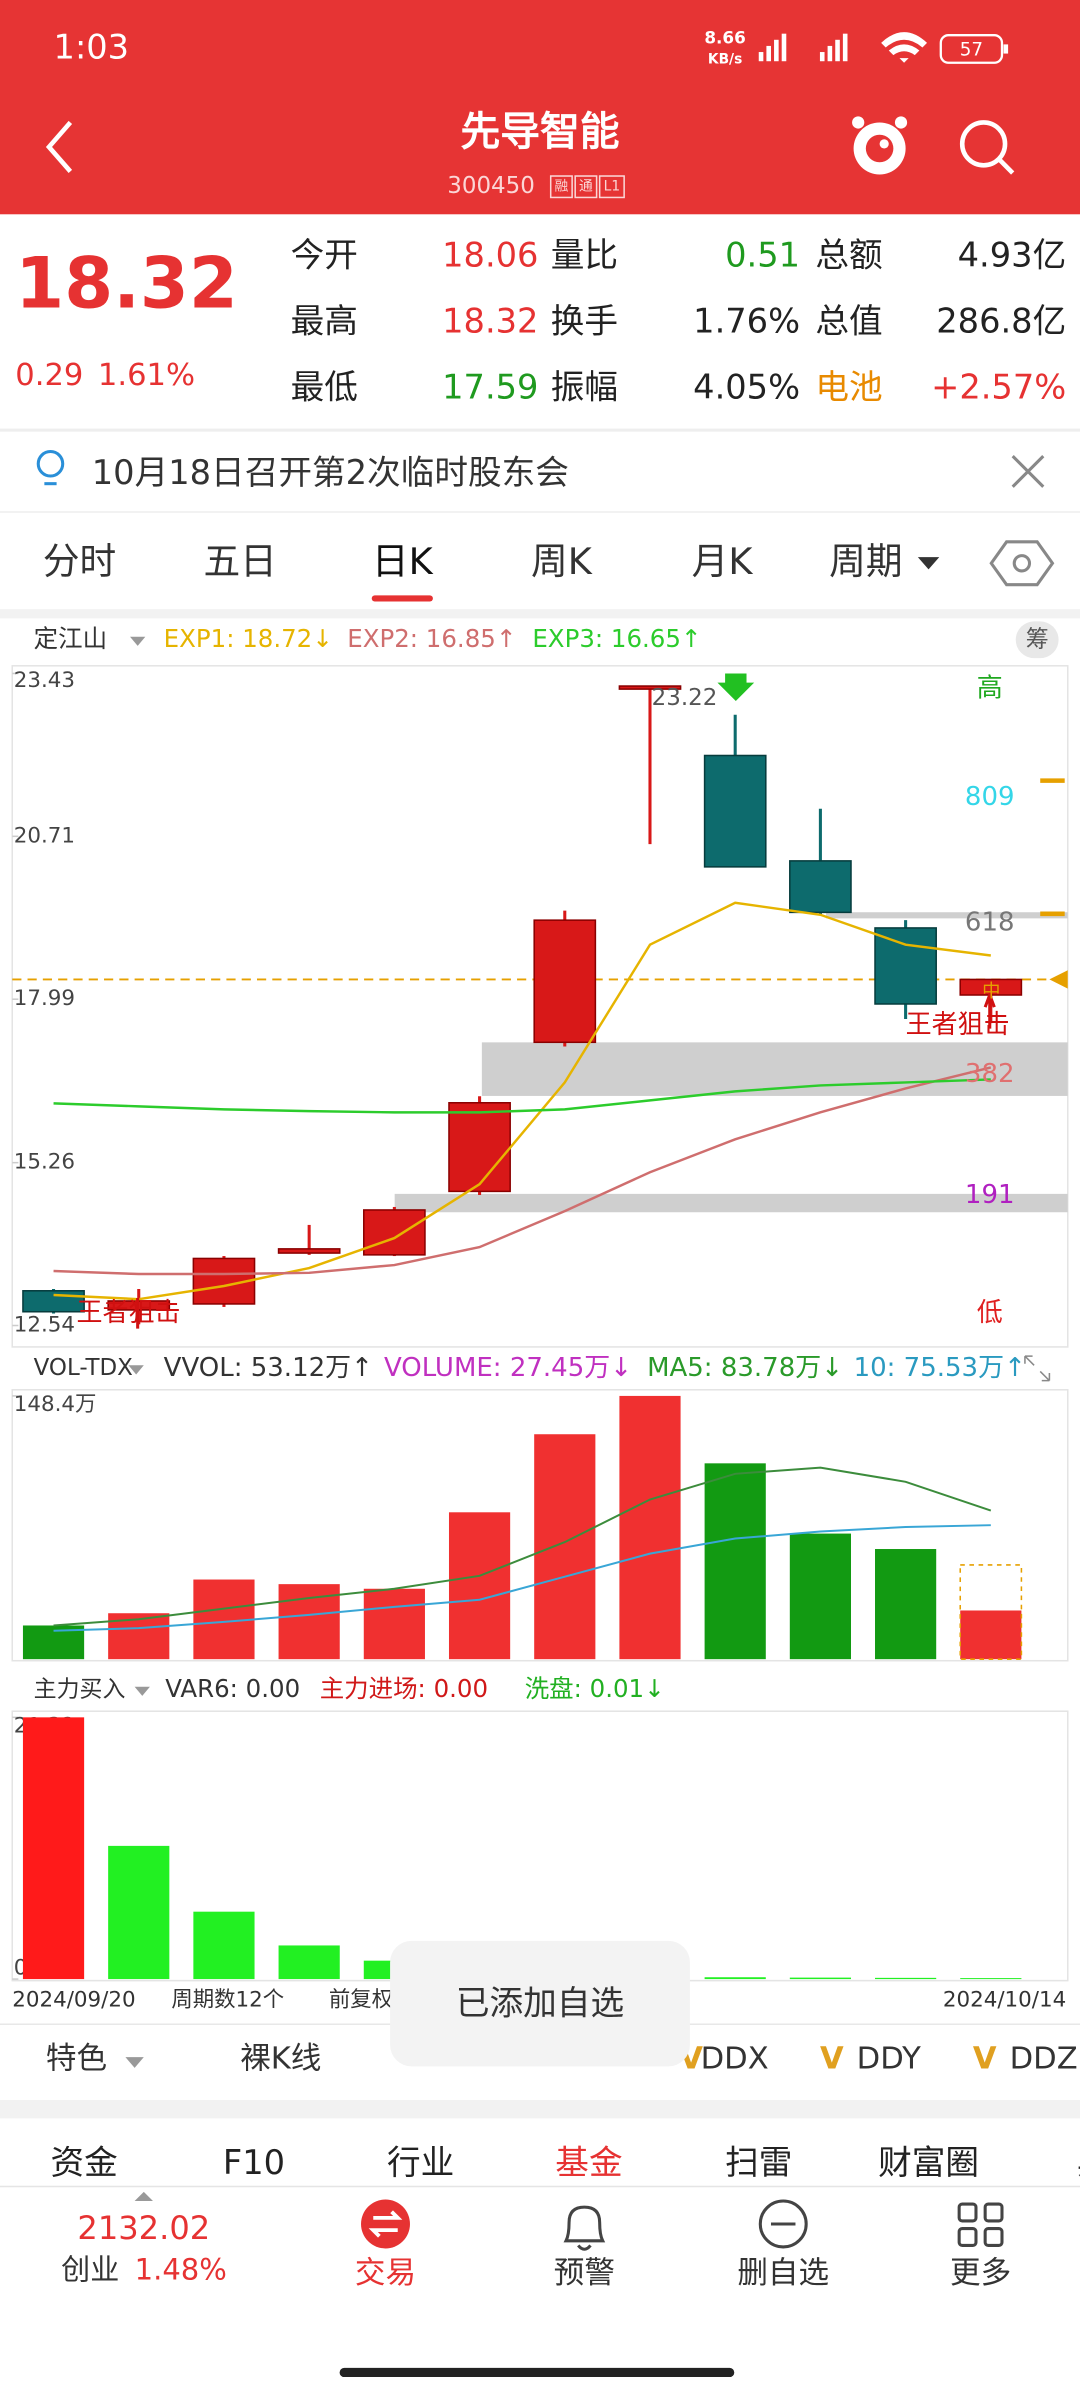 The image size is (1080, 2400). Describe the element at coordinates (783, 2224) in the screenshot. I see `remove-icon` at that location.